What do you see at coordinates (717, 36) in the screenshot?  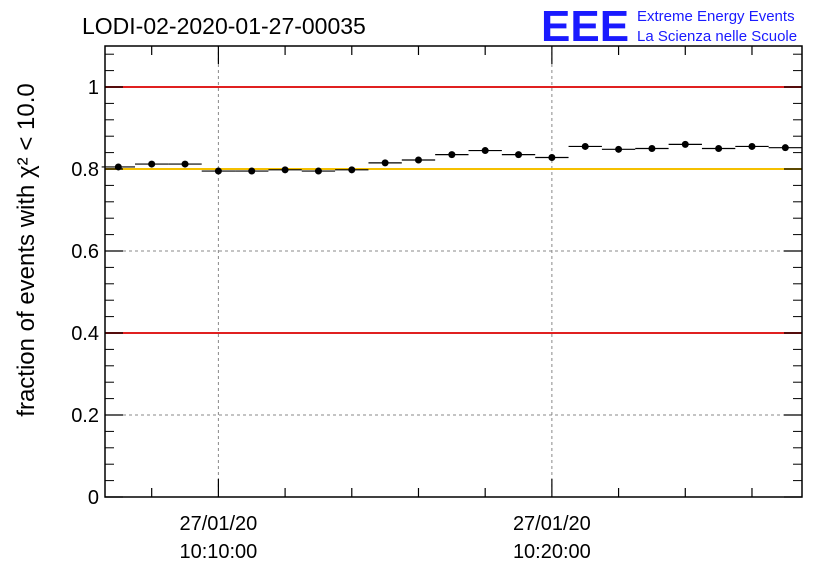 I see `logo-line-2: La Scienza nelle Scuole` at bounding box center [717, 36].